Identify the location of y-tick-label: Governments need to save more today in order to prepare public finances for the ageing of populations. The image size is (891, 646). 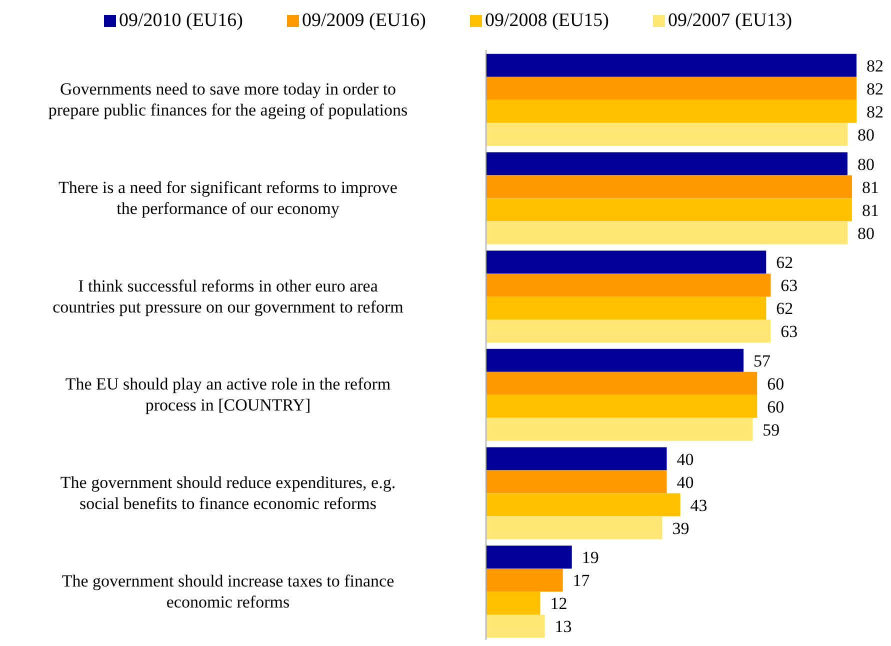
(228, 100).